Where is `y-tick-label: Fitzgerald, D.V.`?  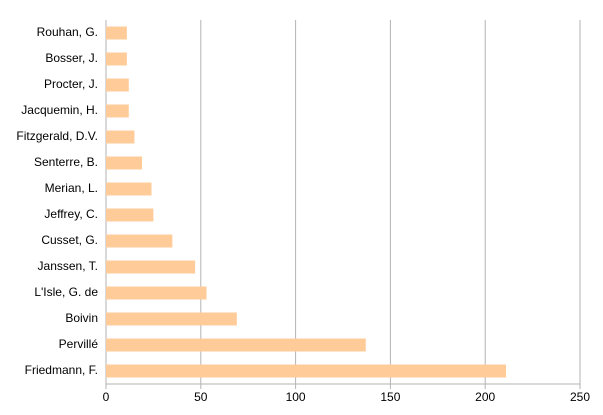
y-tick-label: Fitzgerald, D.V. is located at coordinates (57, 136).